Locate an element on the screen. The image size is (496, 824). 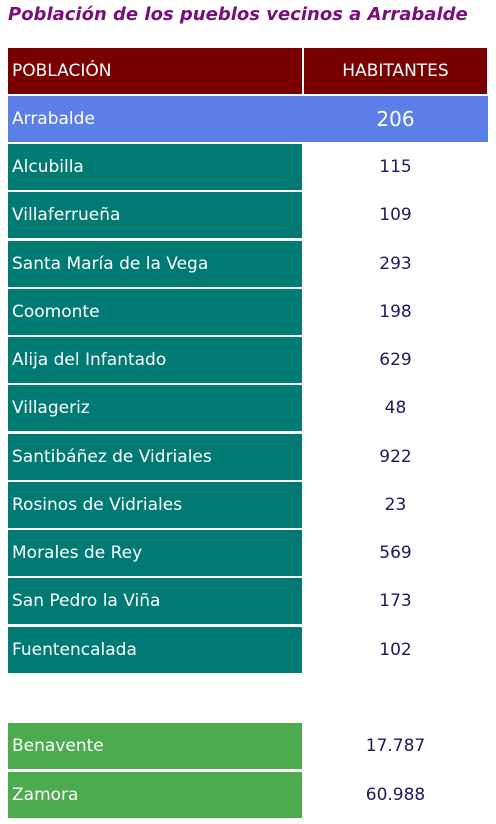
table-row: Coomonte 198 is located at coordinates (248, 312).